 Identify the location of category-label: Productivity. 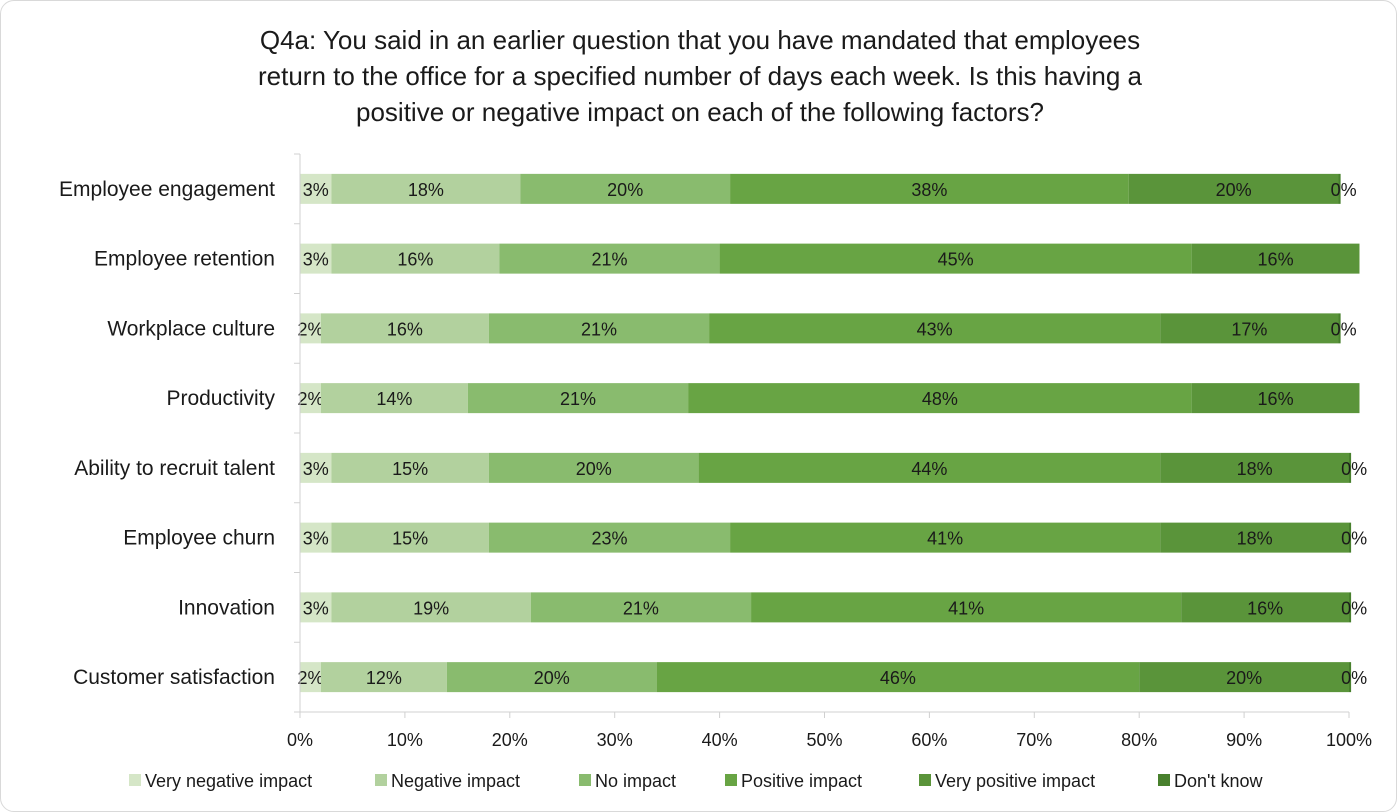
(220, 398).